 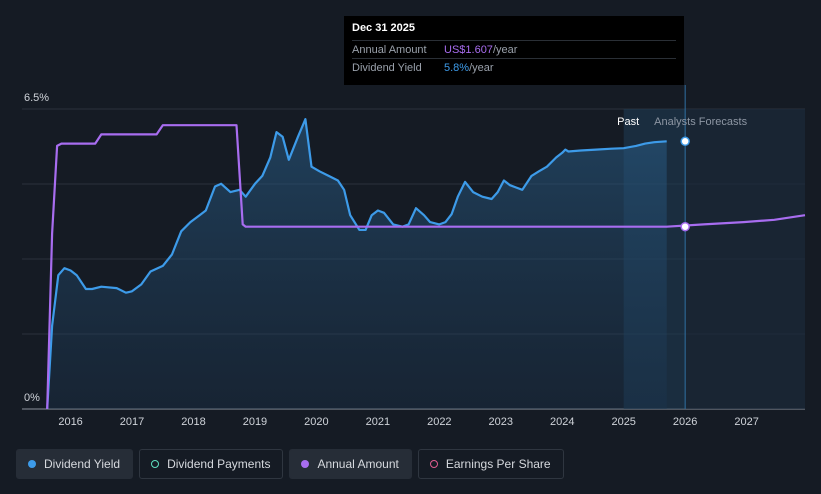 I want to click on forecast-label: Analysts Forecasts, so click(x=700, y=122).